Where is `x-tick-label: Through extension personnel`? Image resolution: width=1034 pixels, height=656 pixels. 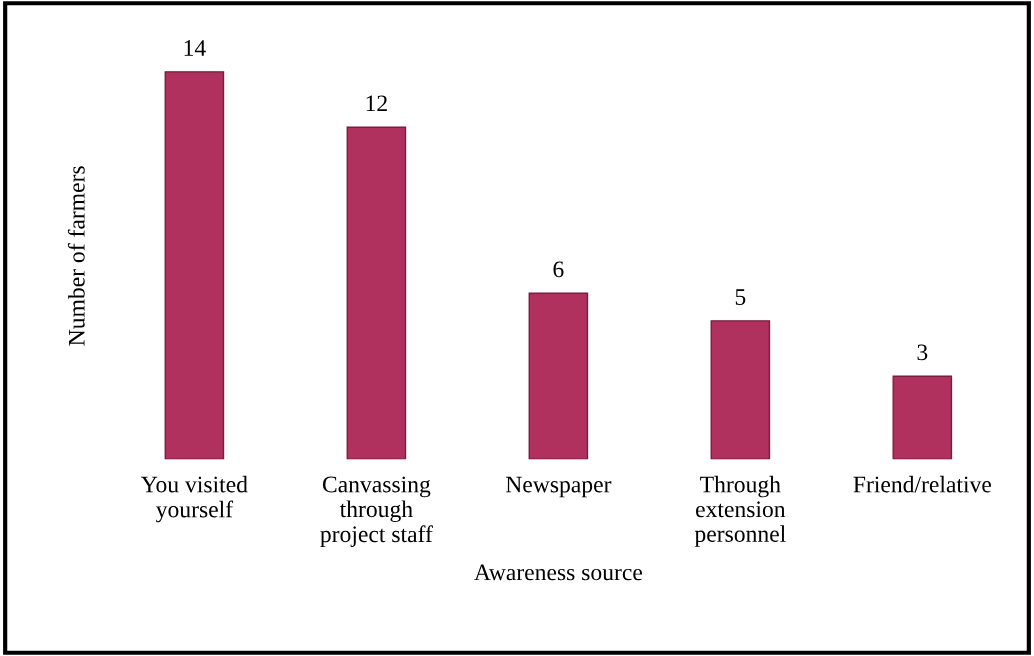
x-tick-label: Through extension personnel is located at coordinates (740, 511).